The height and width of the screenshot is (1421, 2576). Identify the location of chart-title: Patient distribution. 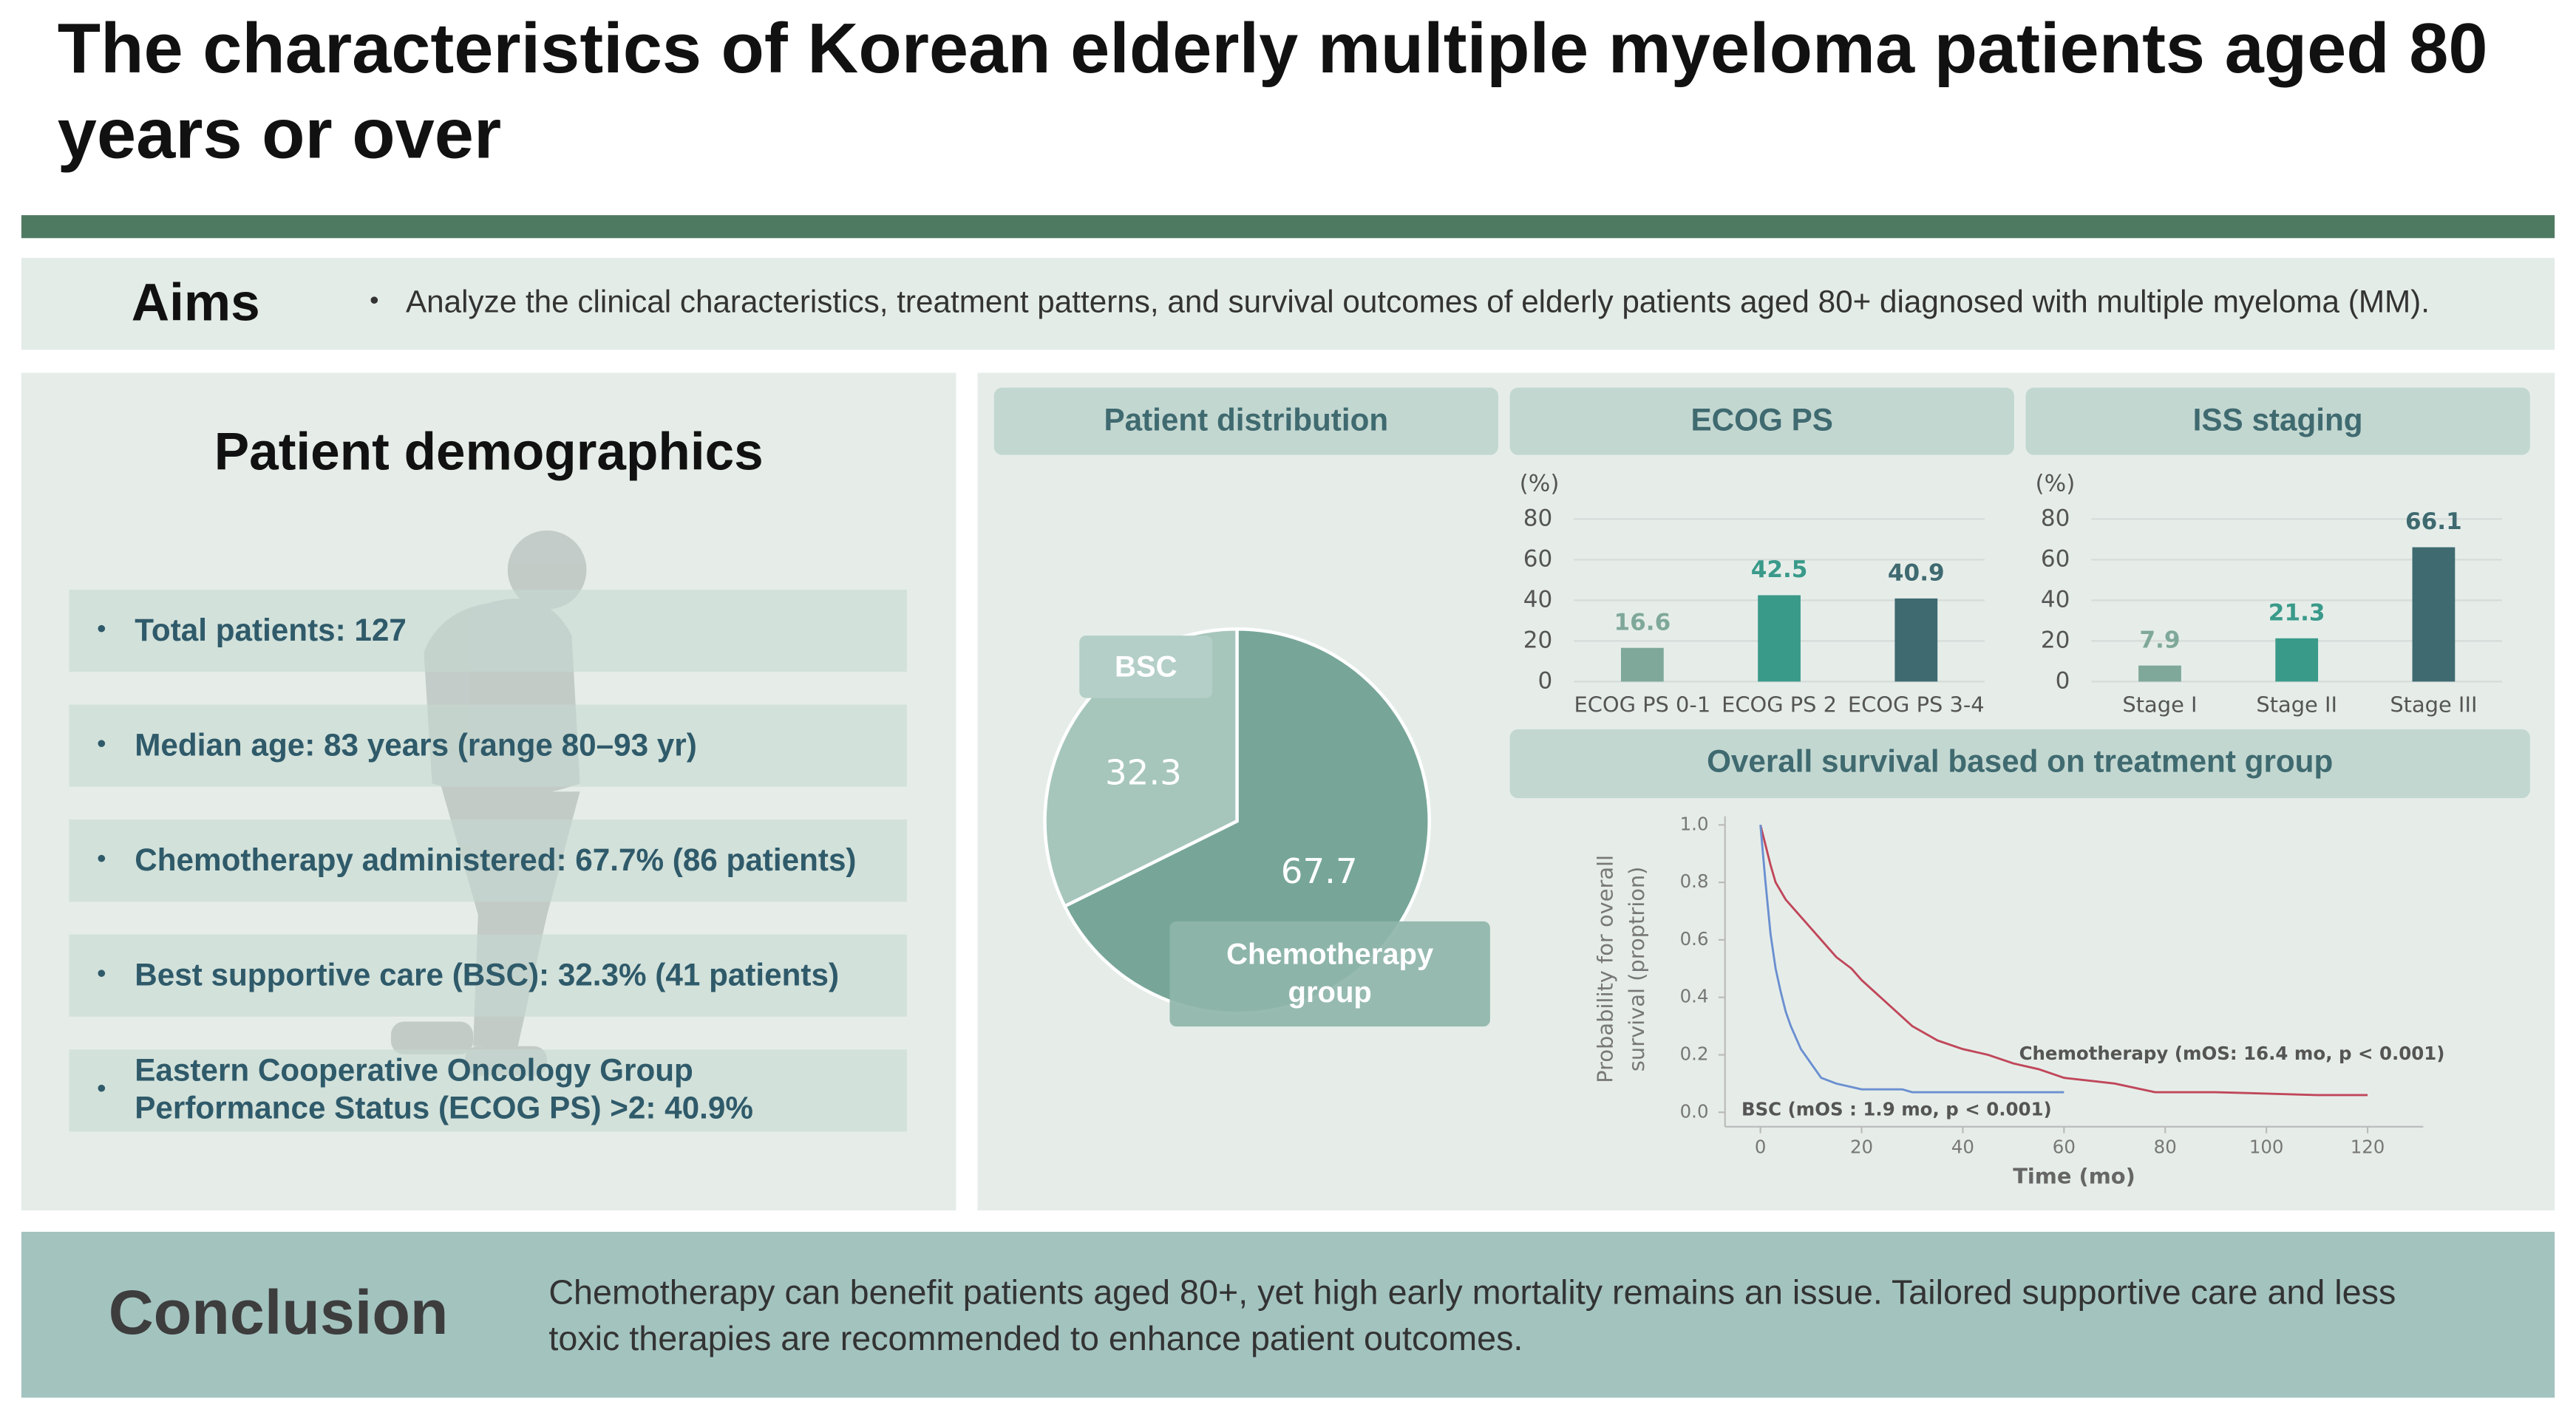
(1246, 421).